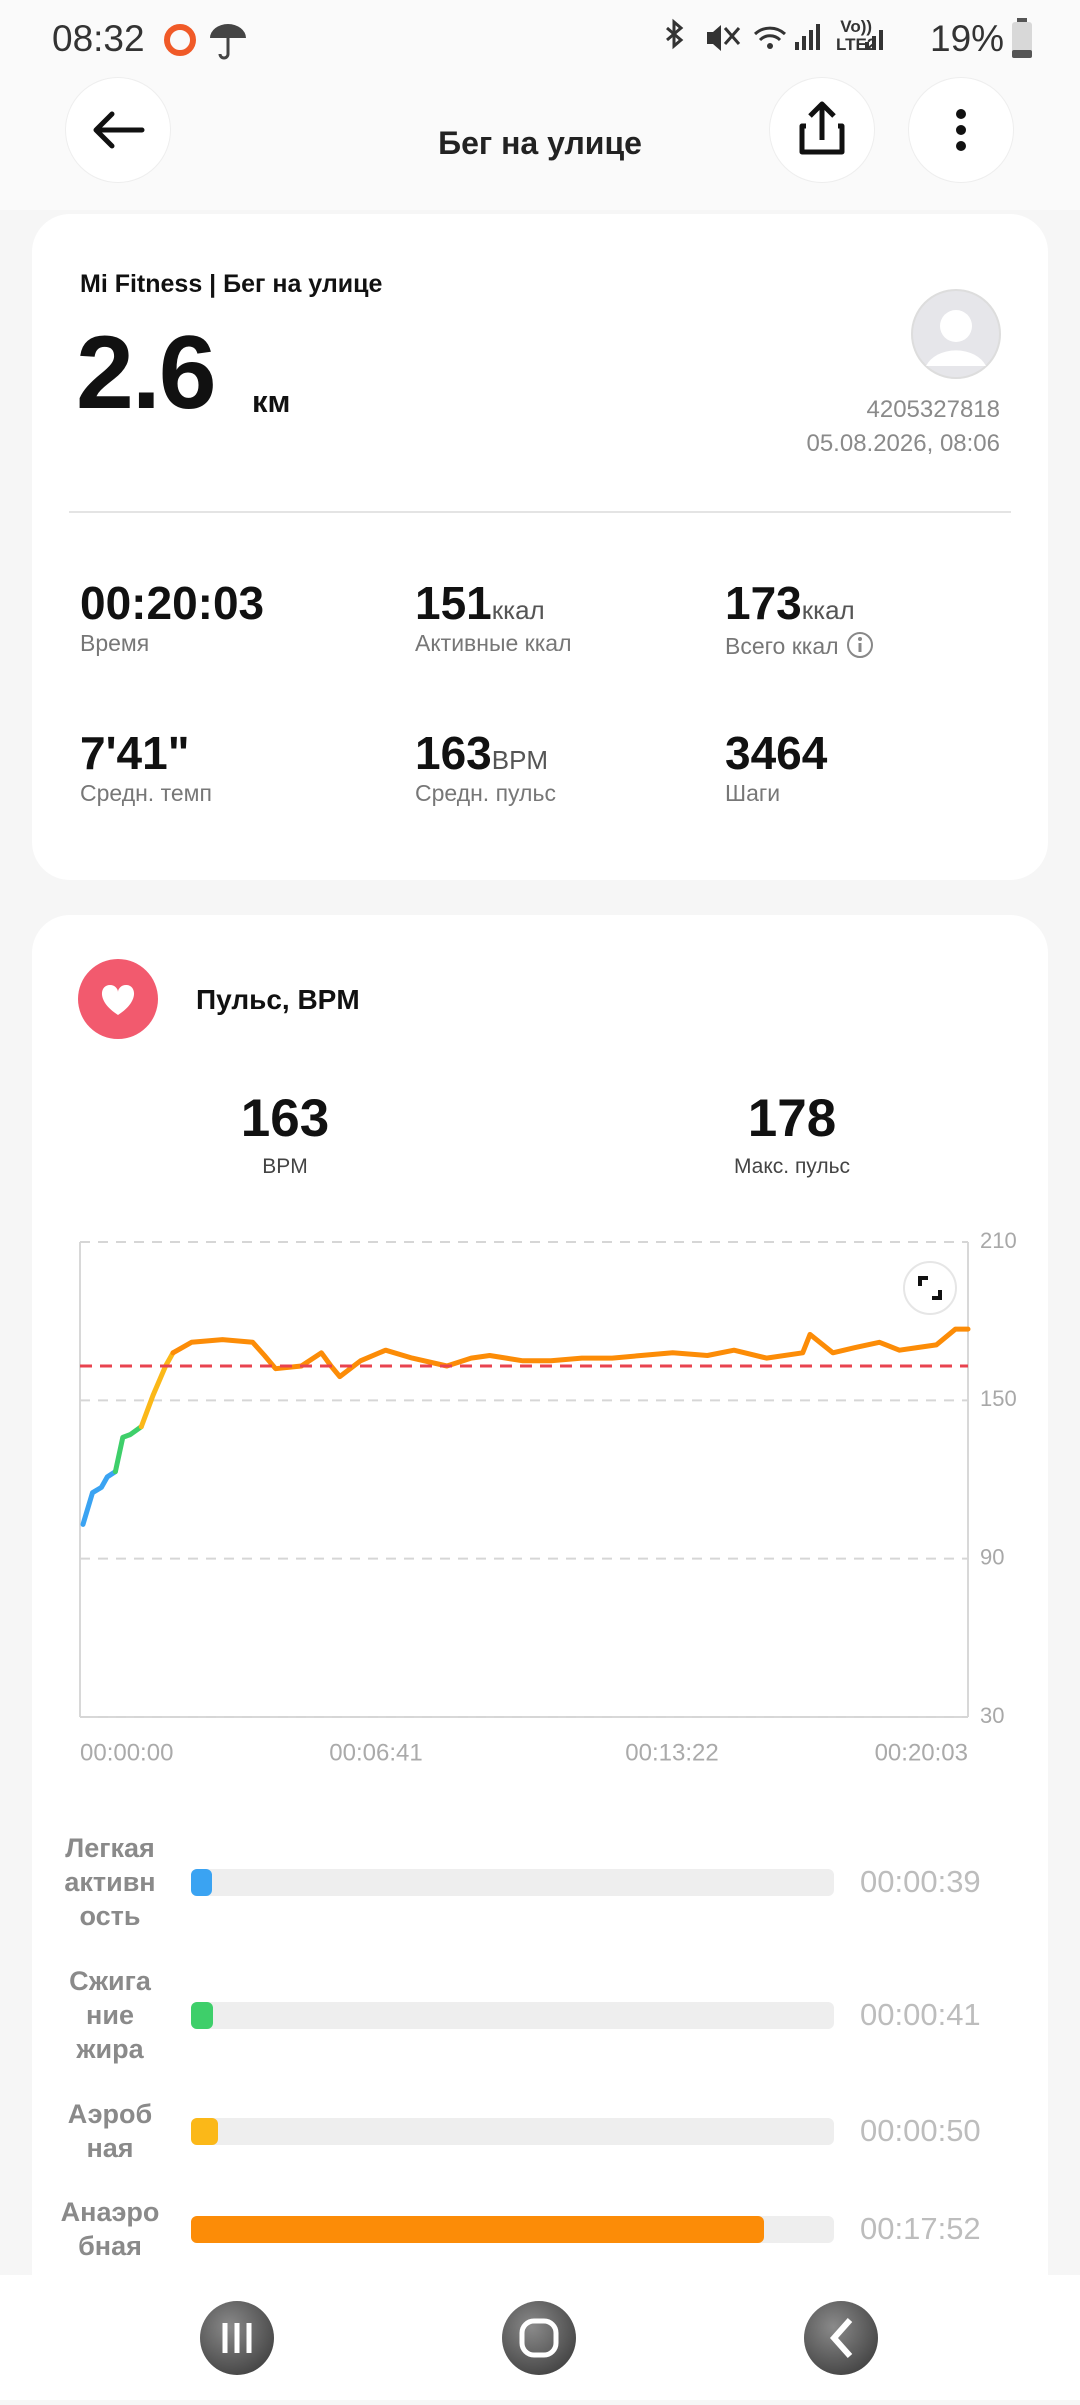 This screenshot has width=1080, height=2405. I want to click on x-tick-label: 00:06:41, so click(375, 1752).